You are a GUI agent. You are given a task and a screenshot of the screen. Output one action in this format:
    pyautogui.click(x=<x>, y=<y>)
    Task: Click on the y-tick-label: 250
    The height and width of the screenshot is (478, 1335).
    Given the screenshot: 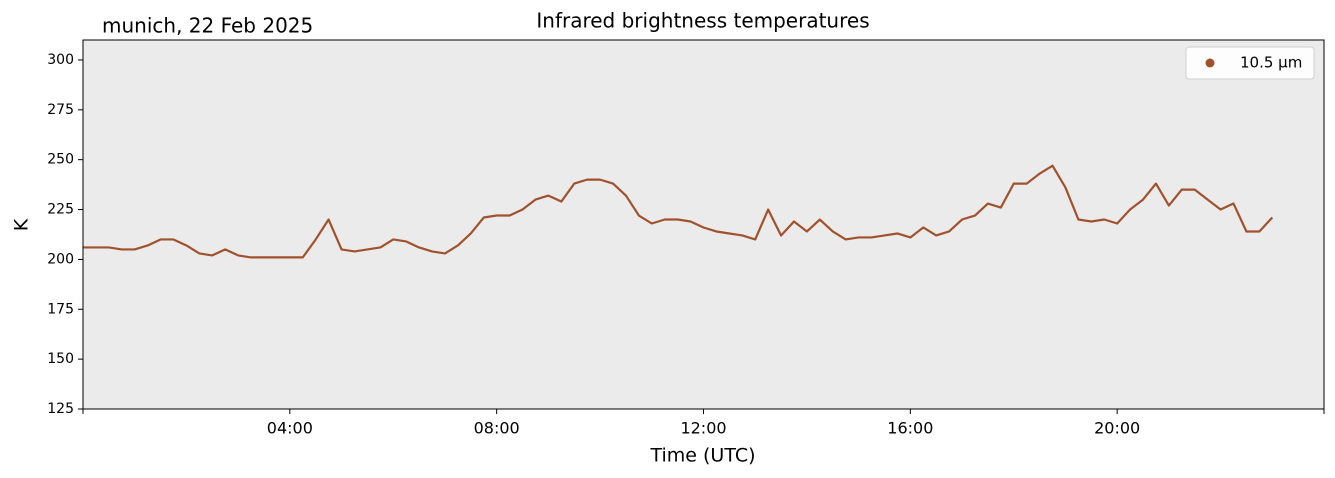 What is the action you would take?
    pyautogui.click(x=60, y=160)
    